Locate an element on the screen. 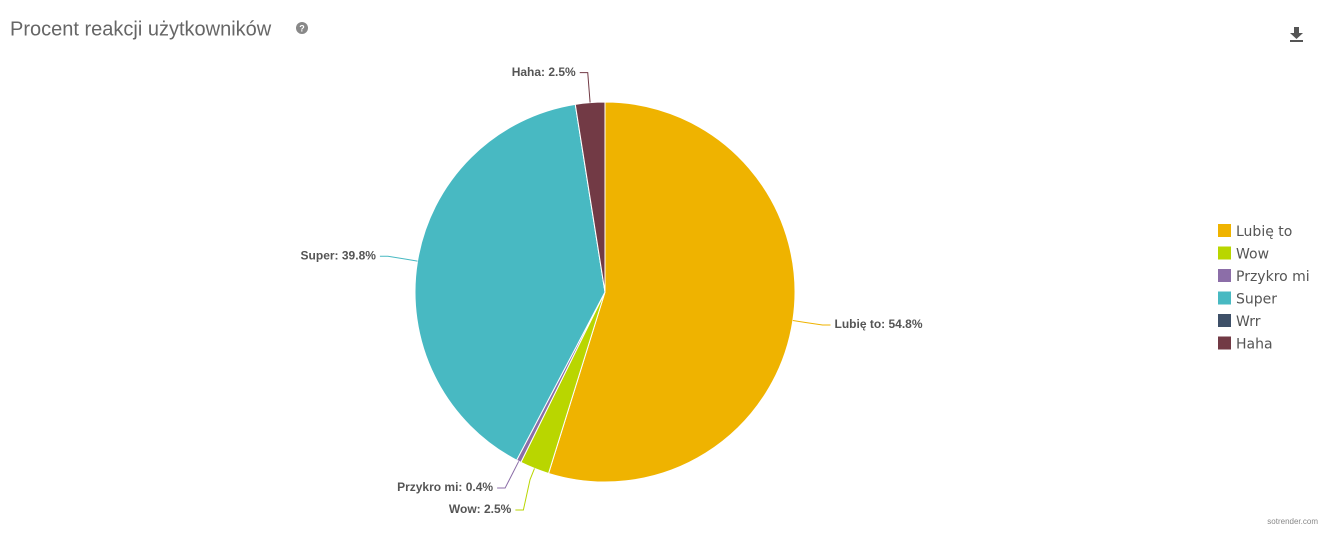 The image size is (1340, 539). legend-label: Wrr is located at coordinates (1248, 322).